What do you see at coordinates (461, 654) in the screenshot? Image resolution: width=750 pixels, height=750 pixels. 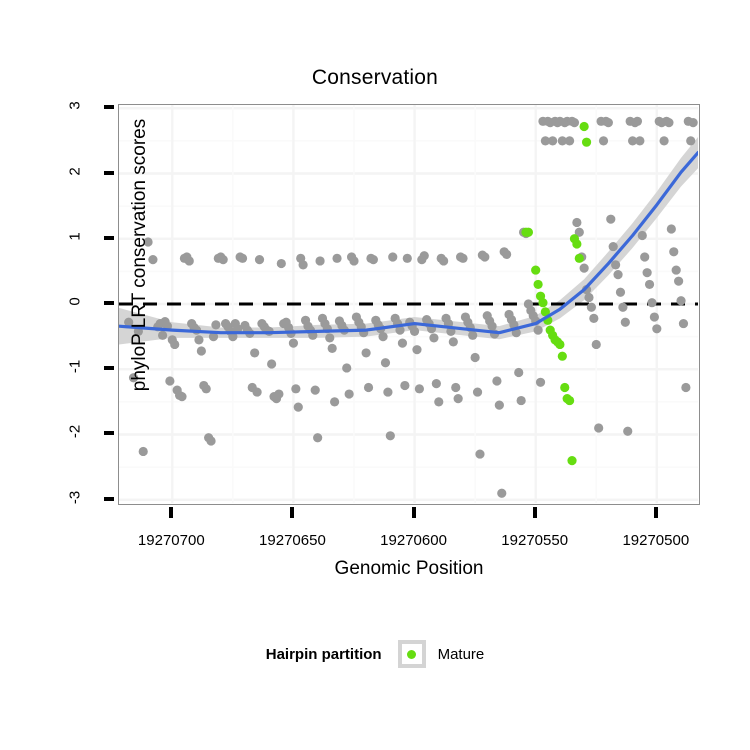 I see `legend-entry-label: Mature` at bounding box center [461, 654].